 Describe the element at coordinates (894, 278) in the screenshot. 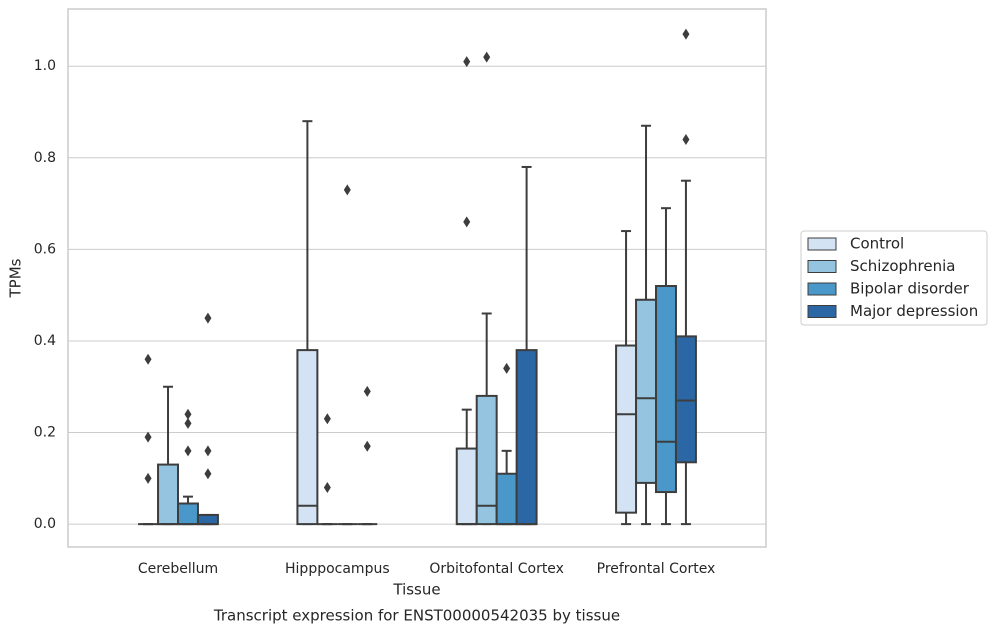

I see `legend-frame` at that location.